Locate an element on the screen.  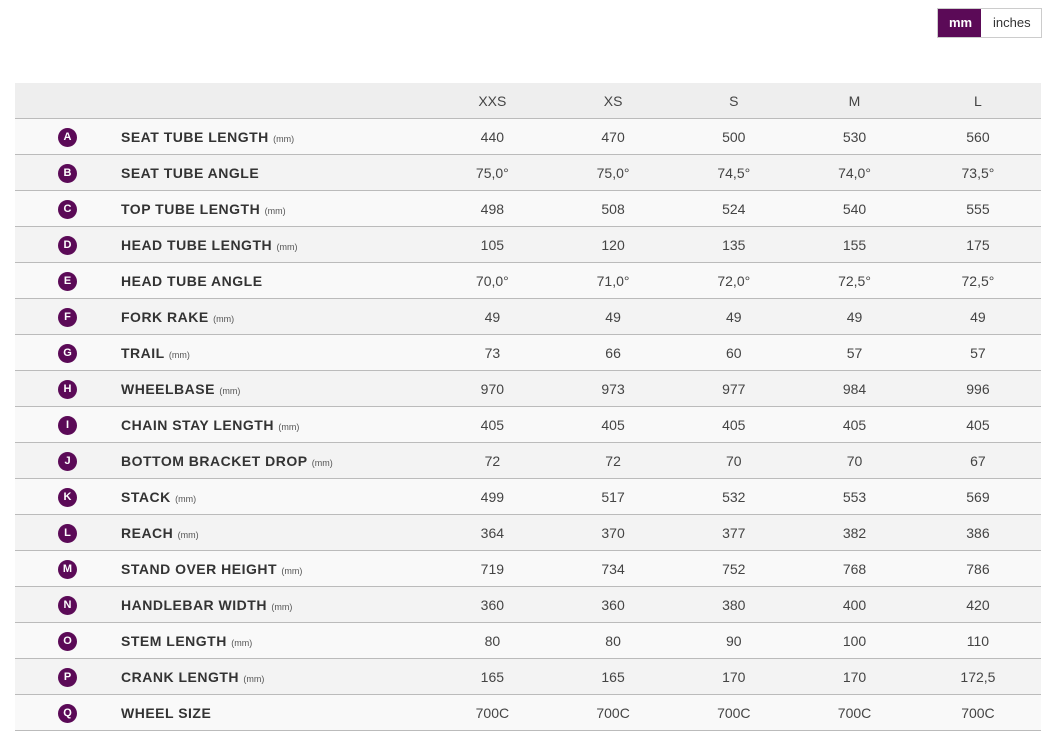
measurement-name: SEAT TUBE LENGTH (mm) is located at coordinates (276, 136).